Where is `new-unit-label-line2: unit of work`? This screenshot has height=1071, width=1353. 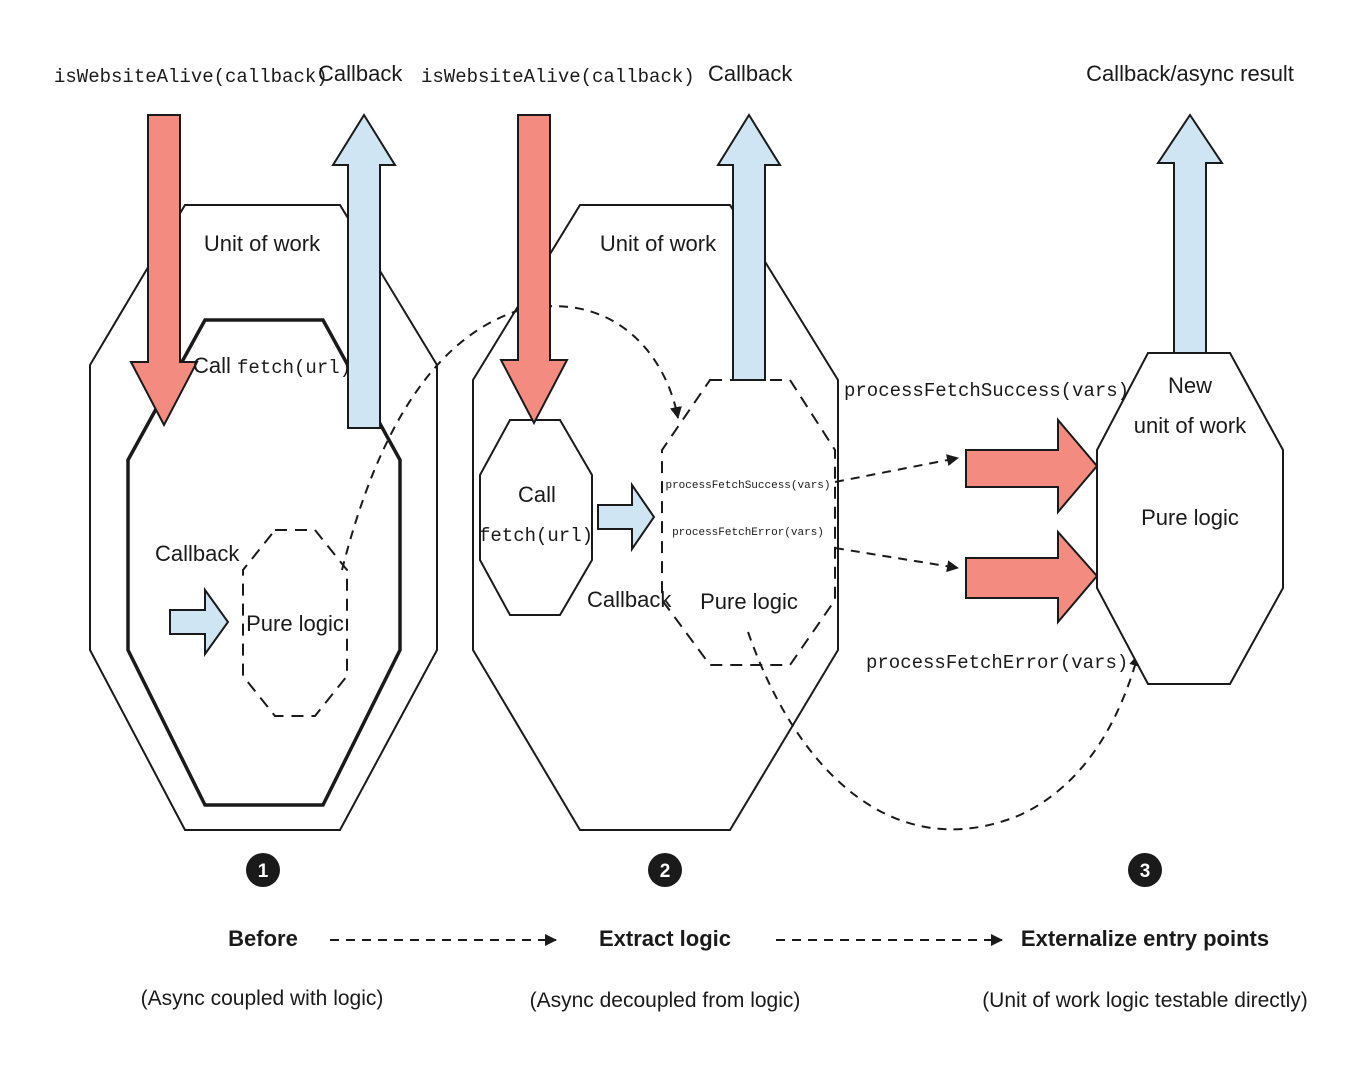 new-unit-label-line2: unit of work is located at coordinates (1190, 425).